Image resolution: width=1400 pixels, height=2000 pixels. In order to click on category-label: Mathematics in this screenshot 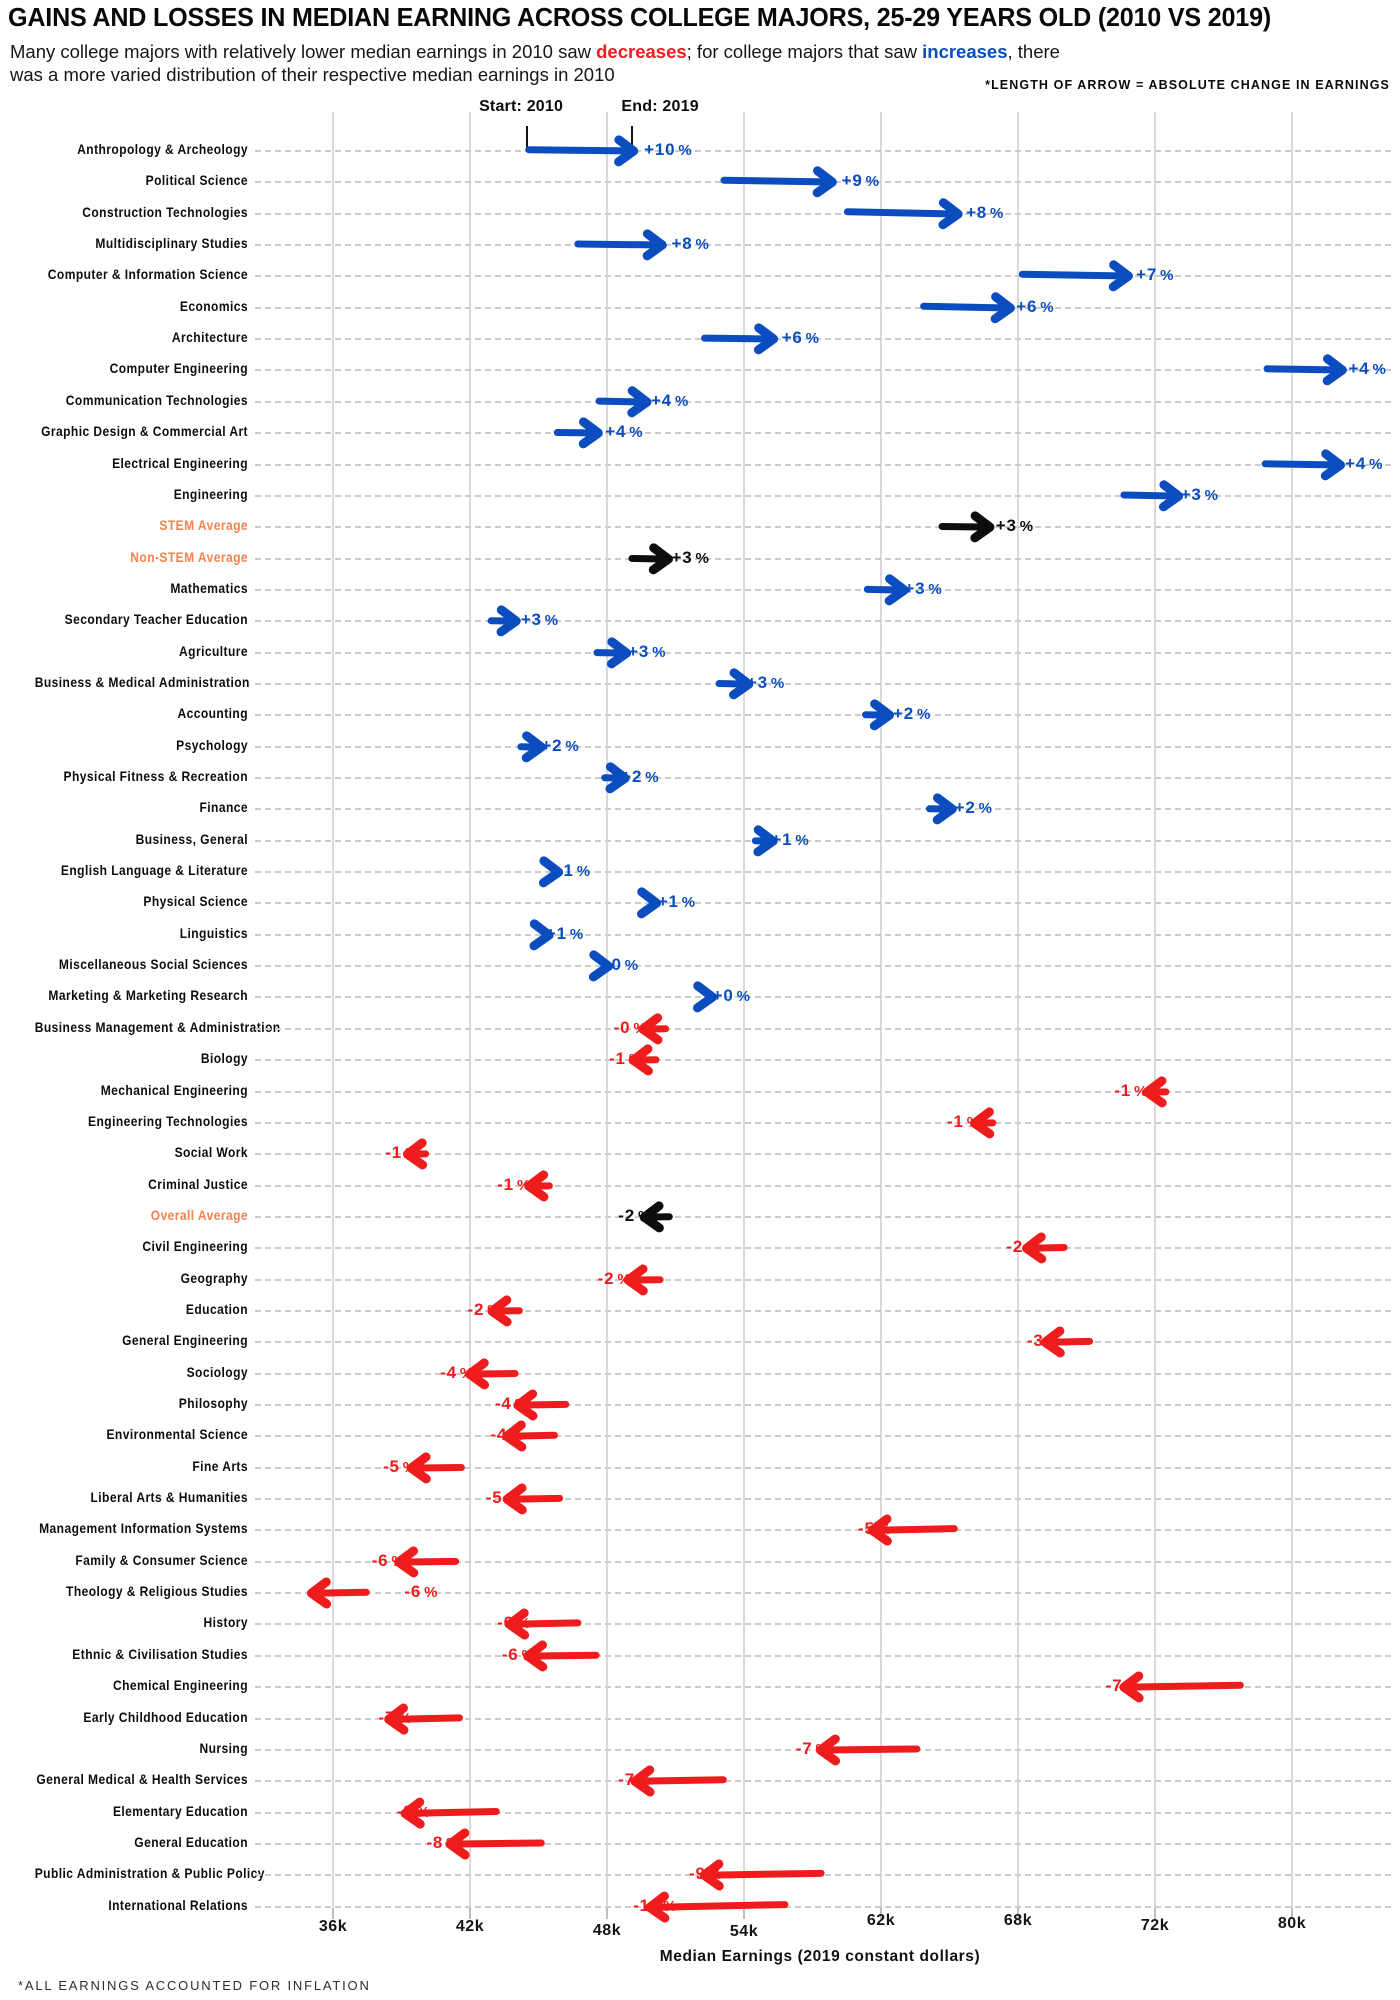, I will do `click(209, 587)`.